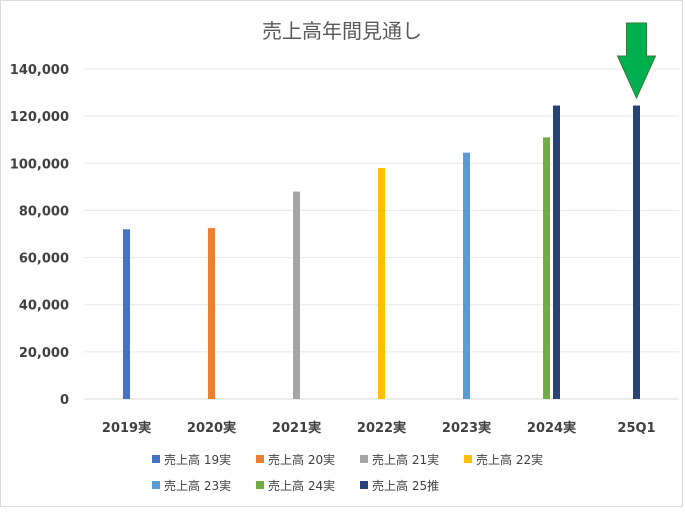  What do you see at coordinates (405, 485) in the screenshot?
I see `legend-label: 売上高 25推` at bounding box center [405, 485].